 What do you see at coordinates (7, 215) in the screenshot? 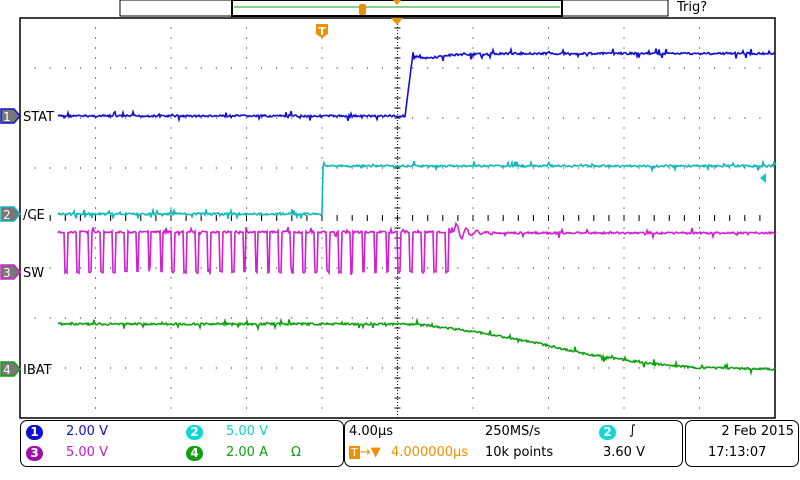
I see `ch2-marker-number: 2` at bounding box center [7, 215].